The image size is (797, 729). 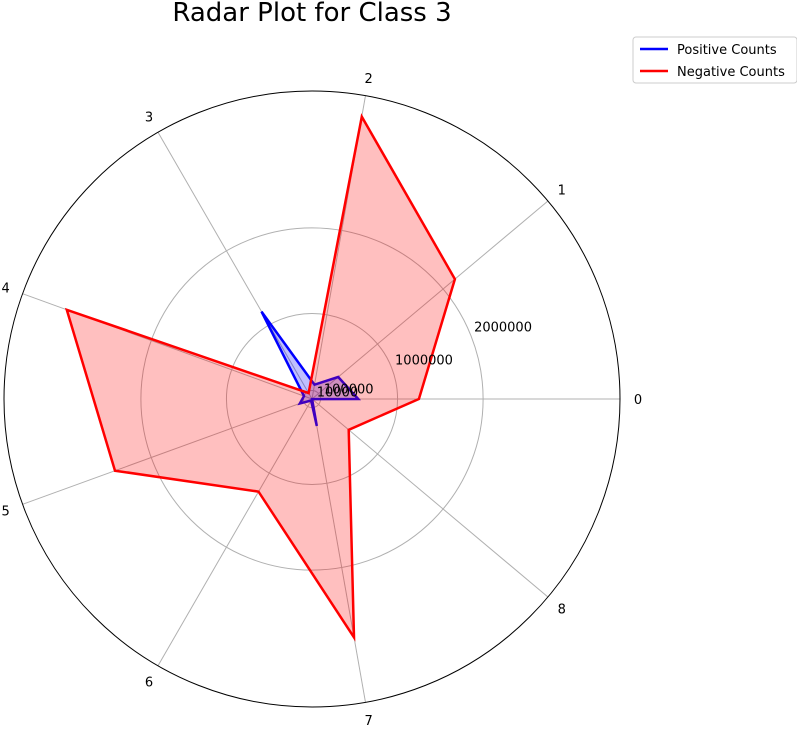 I want to click on radial-tick-label-1: 100000, so click(x=349, y=390).